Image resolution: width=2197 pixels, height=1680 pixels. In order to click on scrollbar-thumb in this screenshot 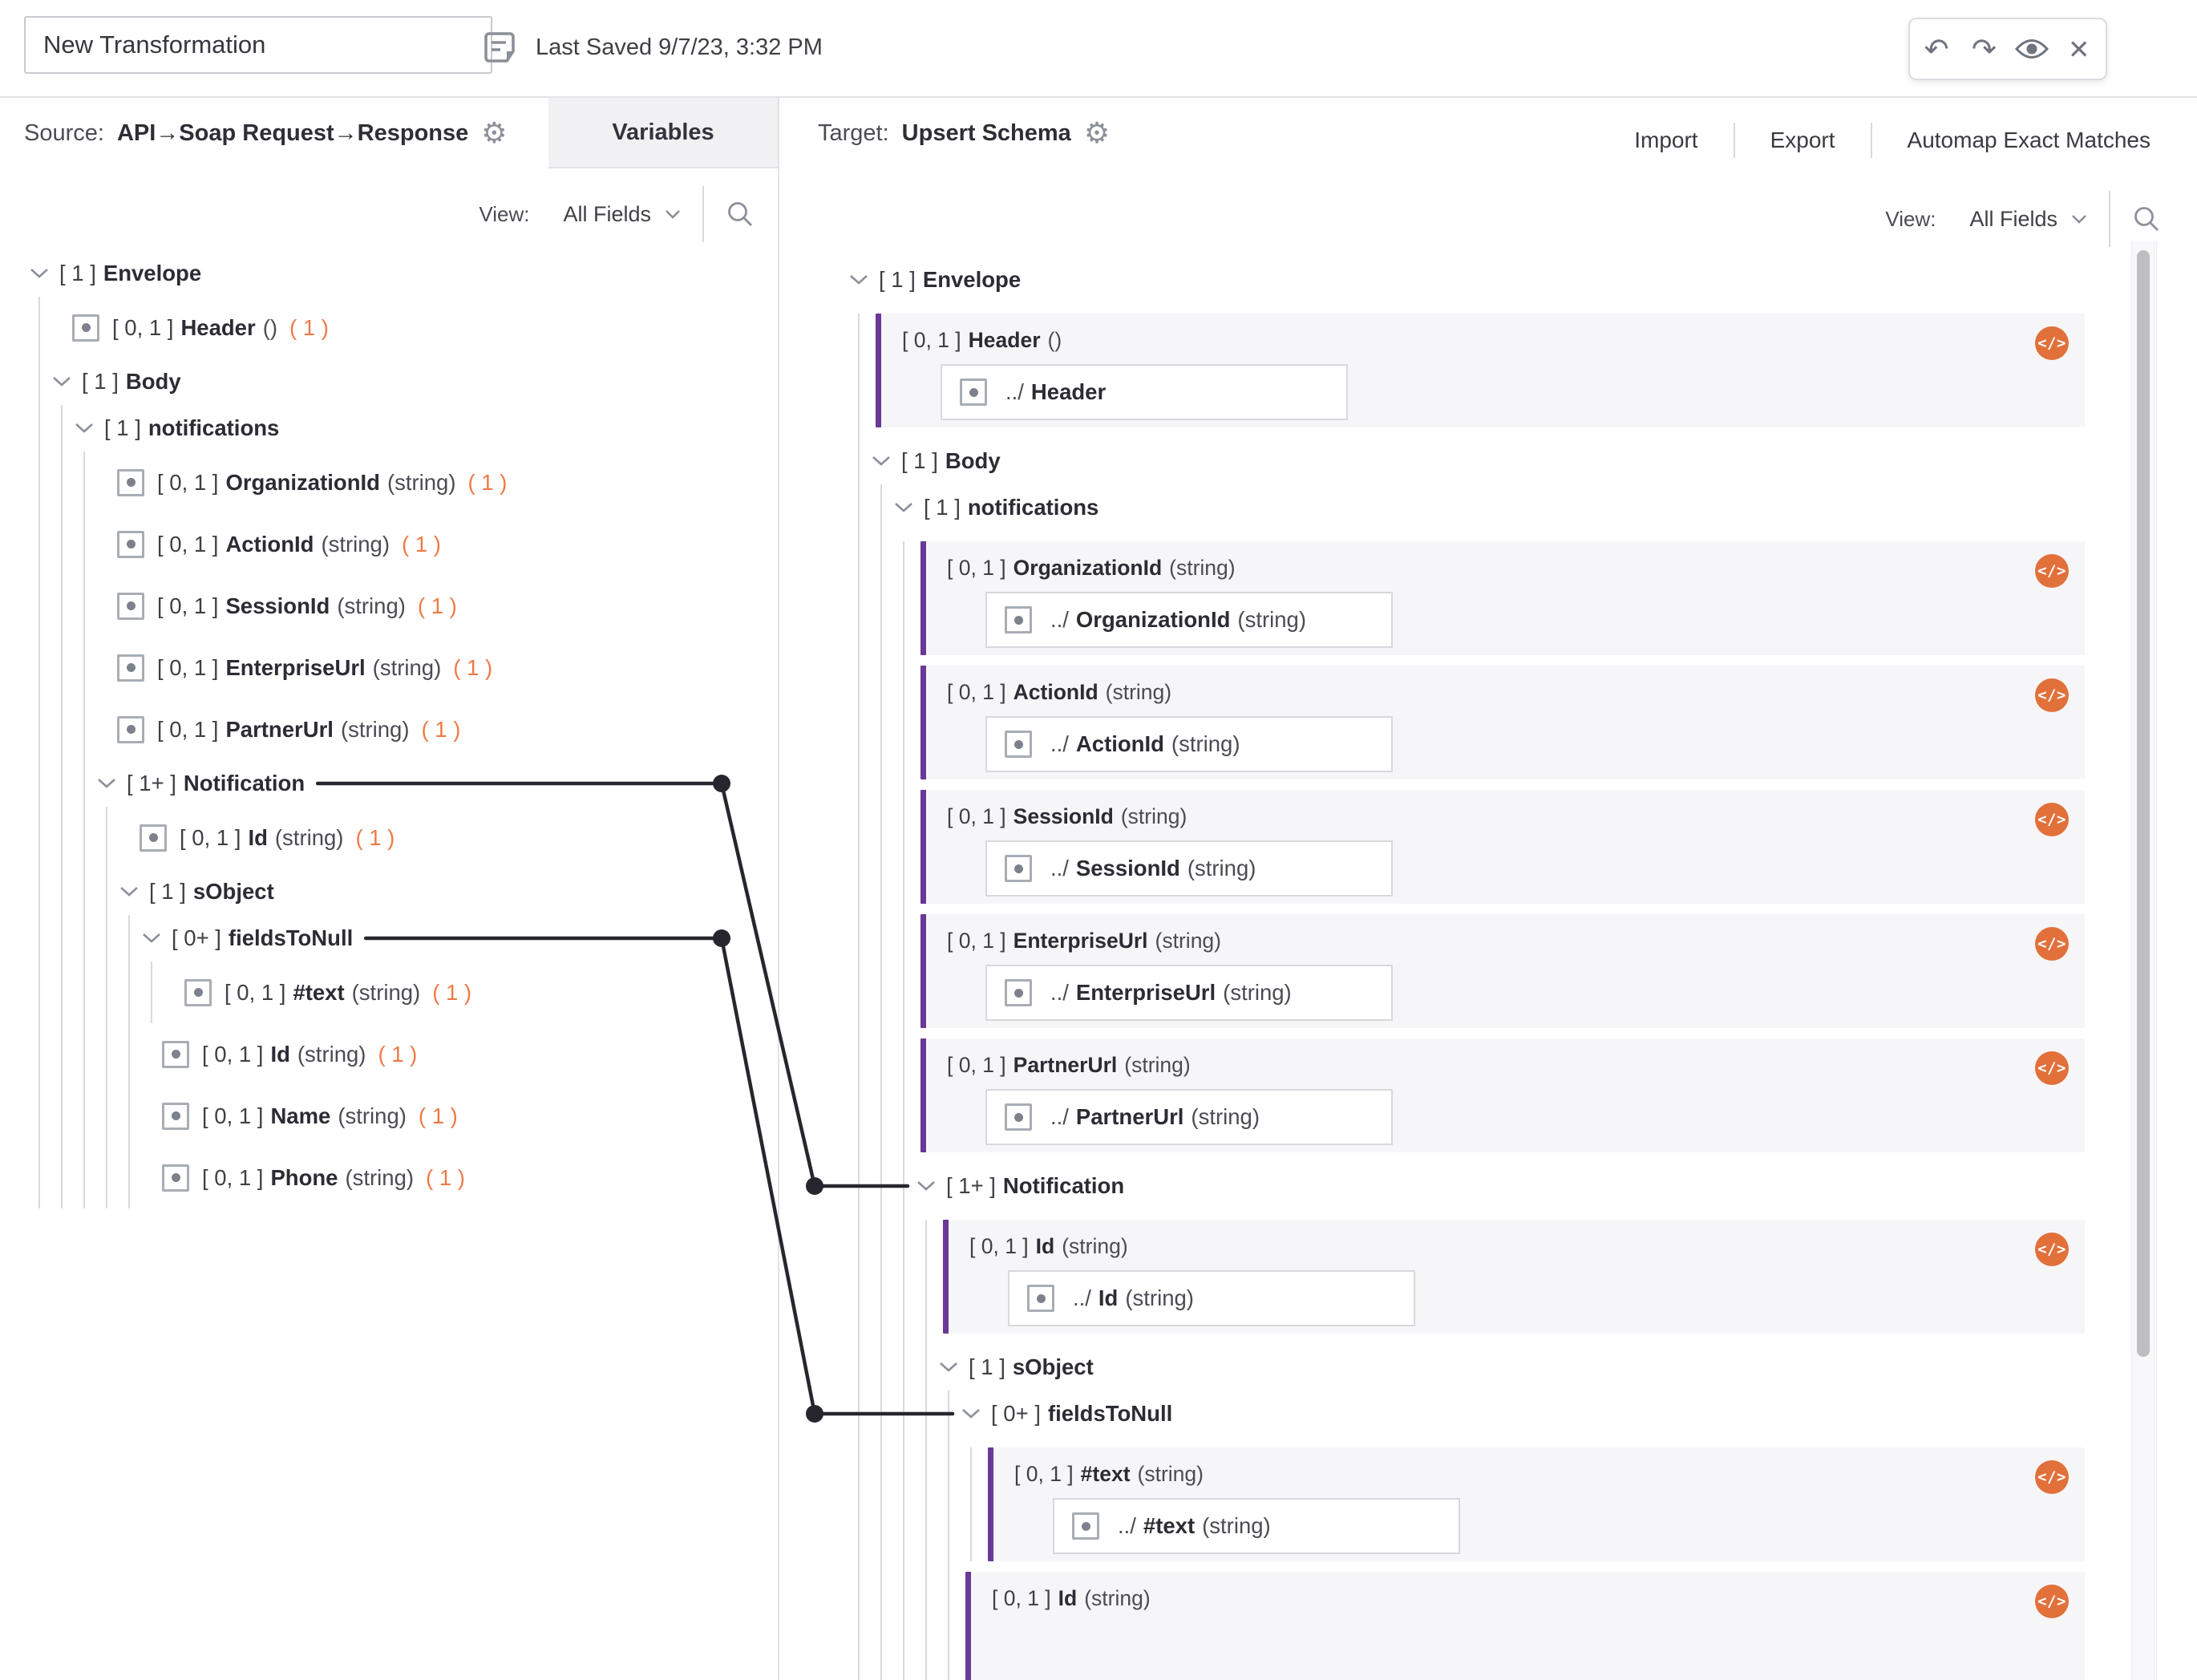, I will do `click(2143, 803)`.